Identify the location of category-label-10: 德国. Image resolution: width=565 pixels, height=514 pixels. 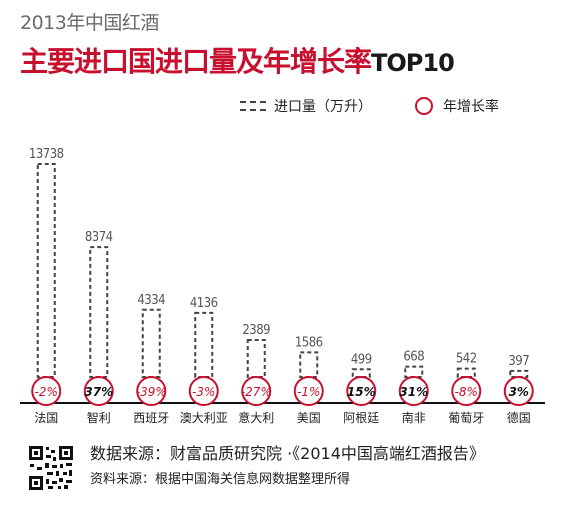
(519, 417).